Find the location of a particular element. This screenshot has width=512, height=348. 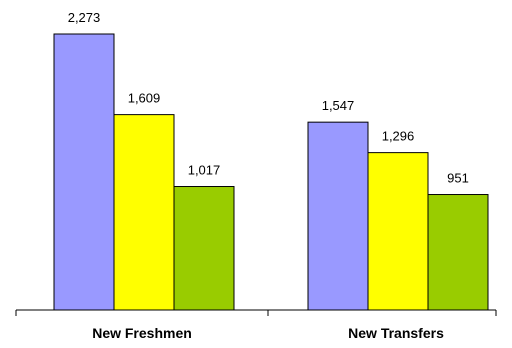

category-labels-group: New Freshmen New Transfers is located at coordinates (268, 333).